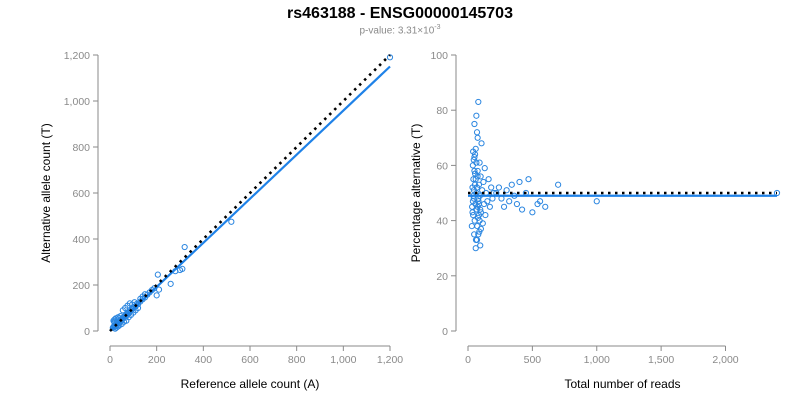 This screenshot has height=400, width=800. I want to click on y-tick-label: 60, so click(442, 166).